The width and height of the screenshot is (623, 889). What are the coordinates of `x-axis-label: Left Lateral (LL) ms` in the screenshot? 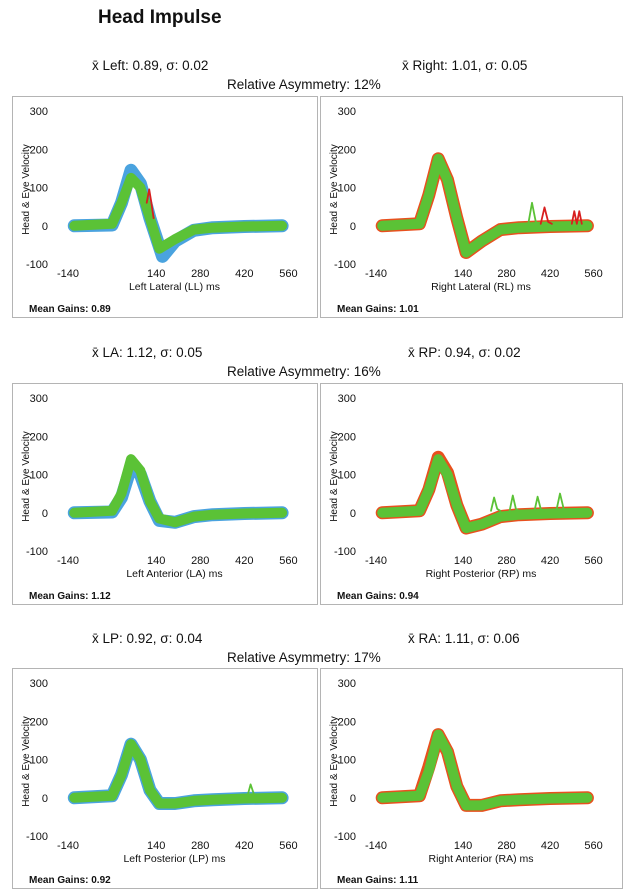 It's located at (174, 287).